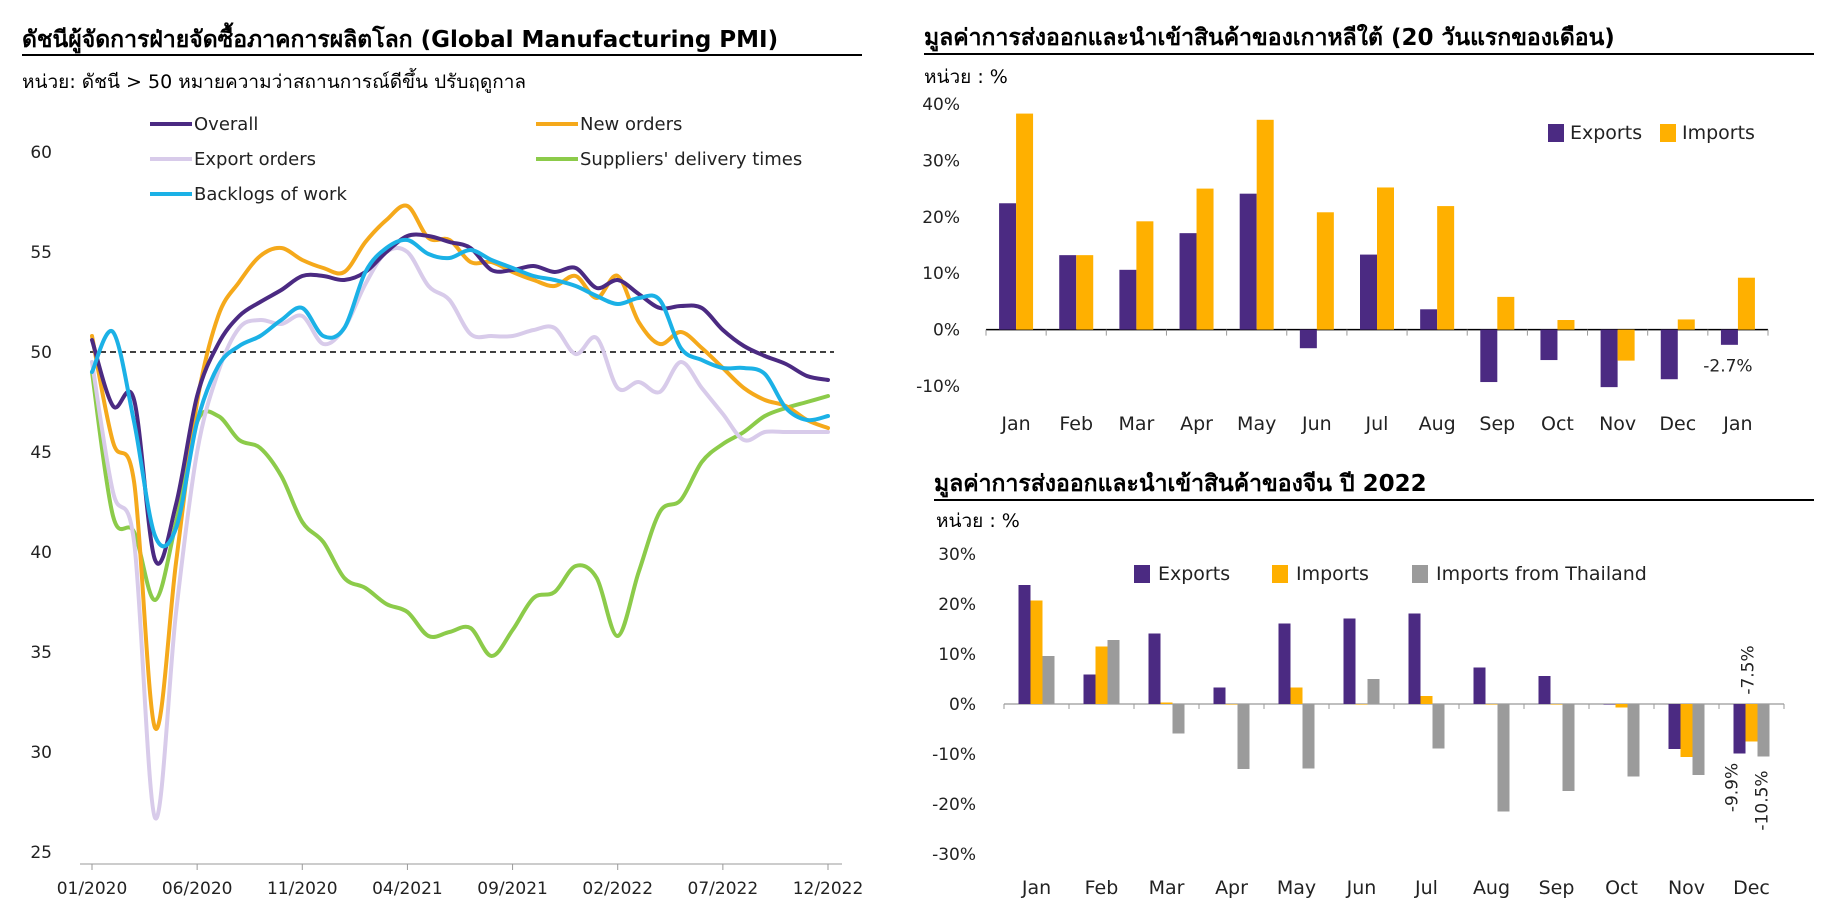 The image size is (1828, 912). Describe the element at coordinates (1606, 133) in the screenshot. I see `korea-legend-label: Exports` at that location.